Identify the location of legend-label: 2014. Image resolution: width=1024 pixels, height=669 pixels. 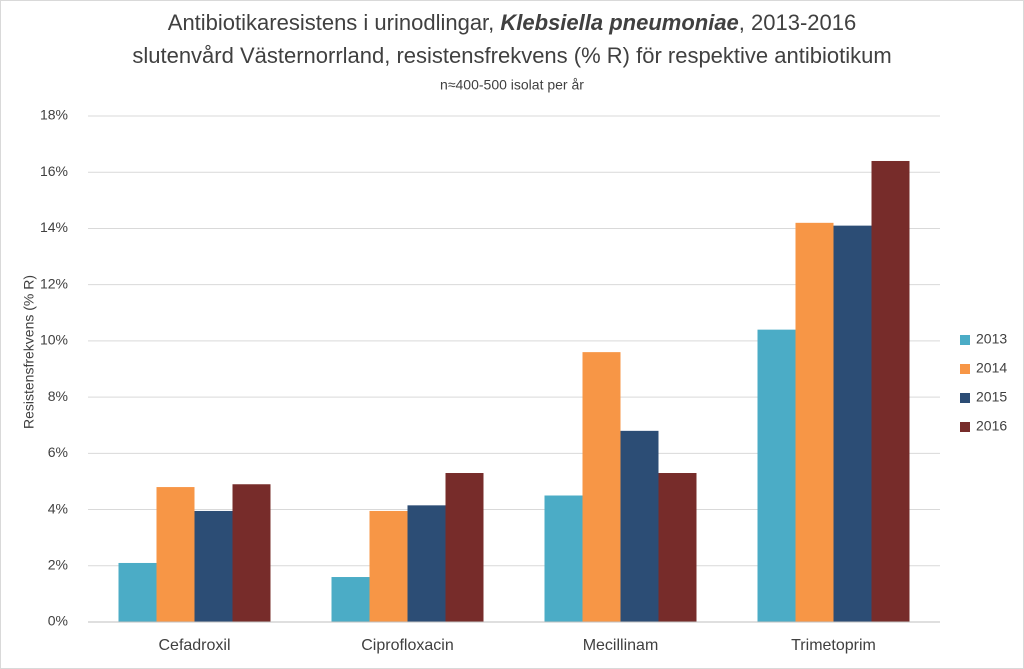
(991, 368).